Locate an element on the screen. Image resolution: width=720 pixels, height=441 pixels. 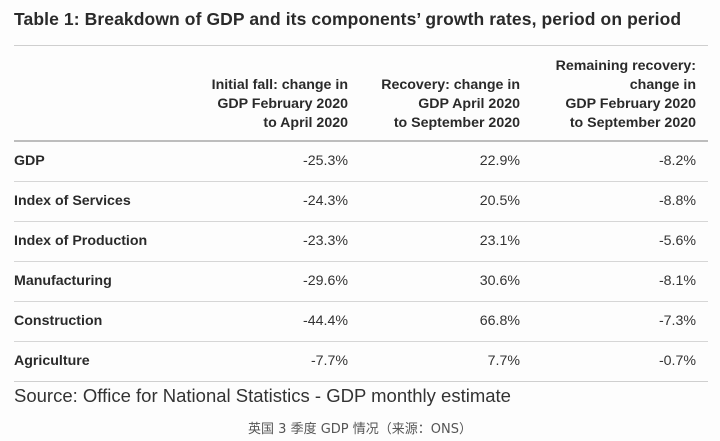
row-label: Index of Production is located at coordinates (81, 241).